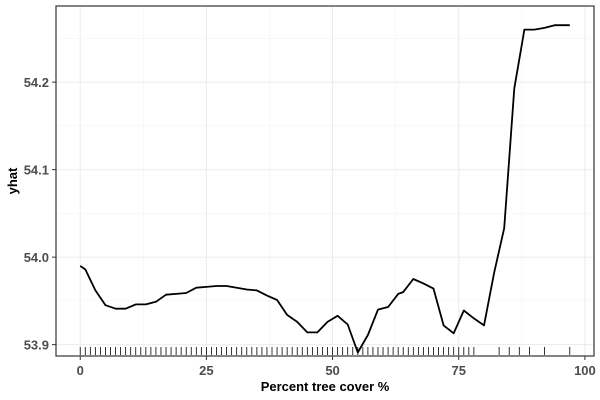  Describe the element at coordinates (40, 214) in the screenshot. I see `y-axis: 53.9 54.0 54.1 54.2` at that location.